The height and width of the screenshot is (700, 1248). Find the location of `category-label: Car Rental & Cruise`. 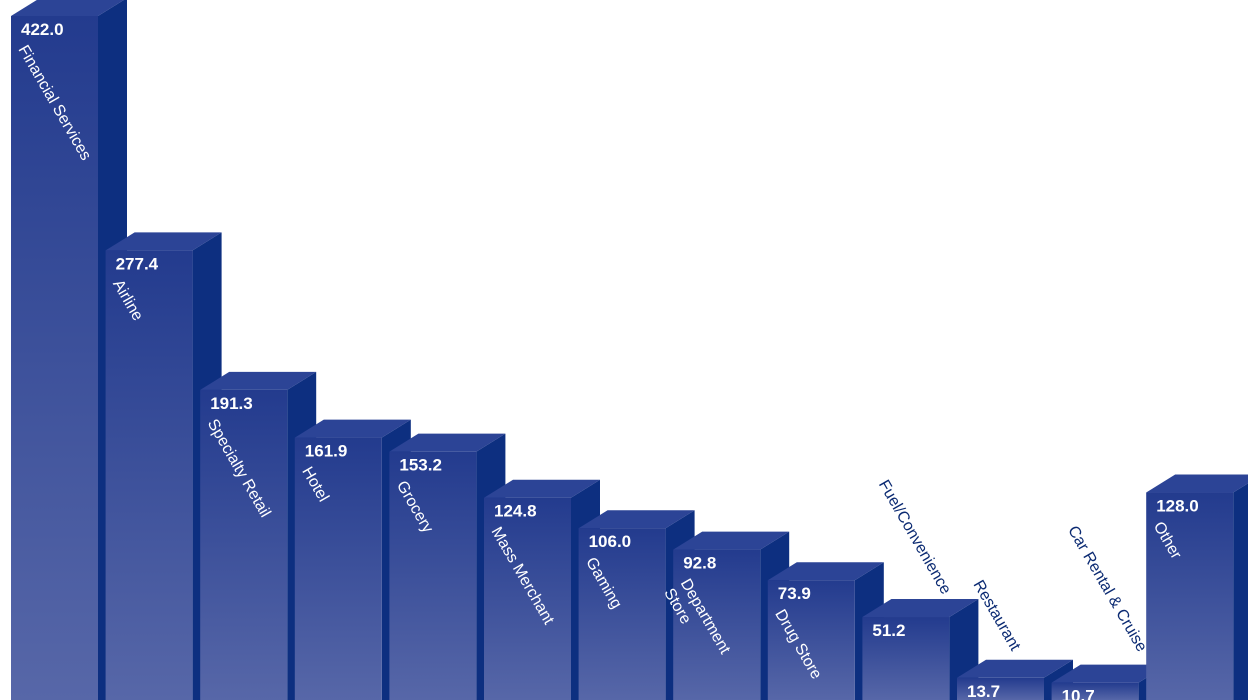

category-label: Car Rental & Cruise is located at coordinates (1107, 589).